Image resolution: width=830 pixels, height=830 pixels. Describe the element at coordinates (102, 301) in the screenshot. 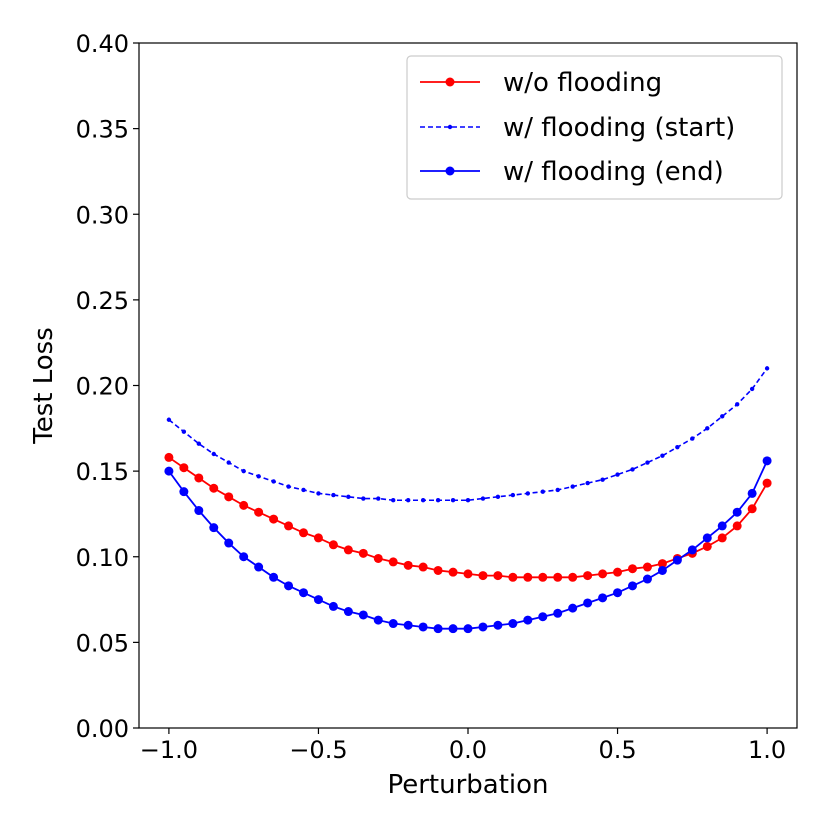

I see `y-tick-label: 0.25` at that location.